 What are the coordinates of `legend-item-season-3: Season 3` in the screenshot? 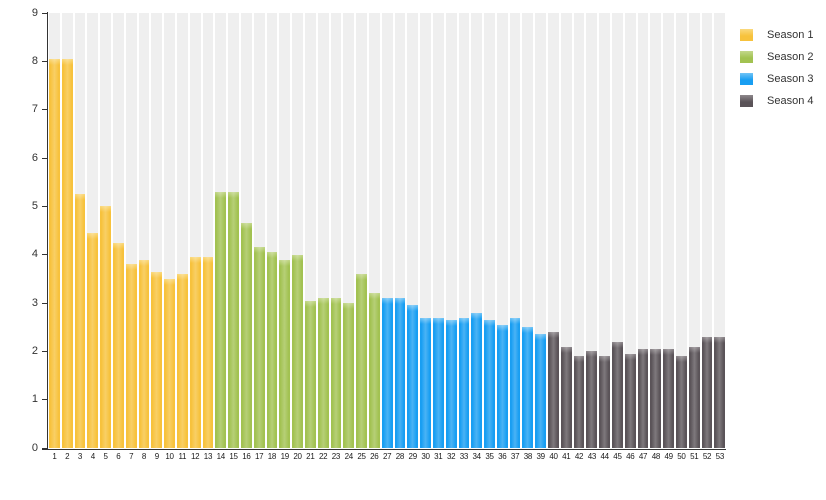 It's located at (776, 78).